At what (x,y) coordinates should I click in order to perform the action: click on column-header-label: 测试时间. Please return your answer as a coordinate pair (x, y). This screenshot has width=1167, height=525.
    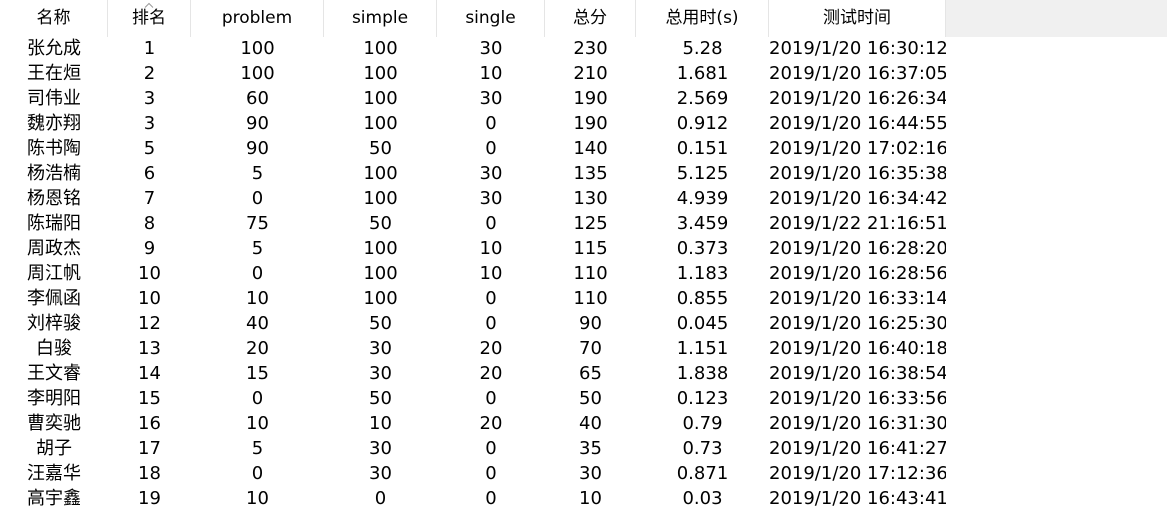
    Looking at the image, I should click on (857, 18).